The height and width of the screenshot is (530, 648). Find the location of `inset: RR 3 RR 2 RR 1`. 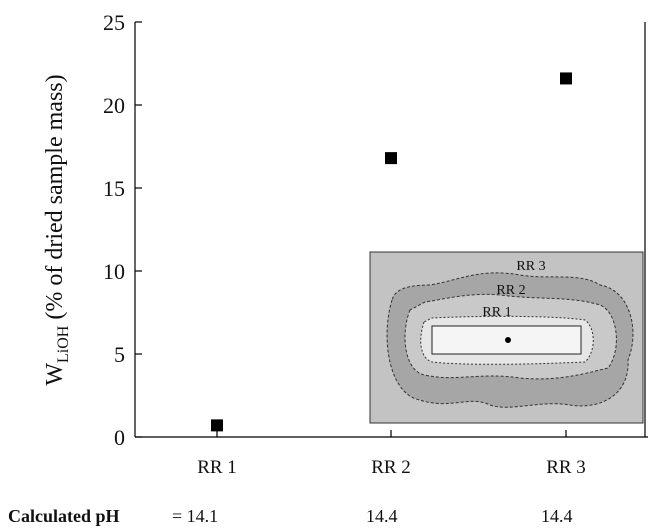

inset: RR 3 RR 2 RR 1 is located at coordinates (506, 337).